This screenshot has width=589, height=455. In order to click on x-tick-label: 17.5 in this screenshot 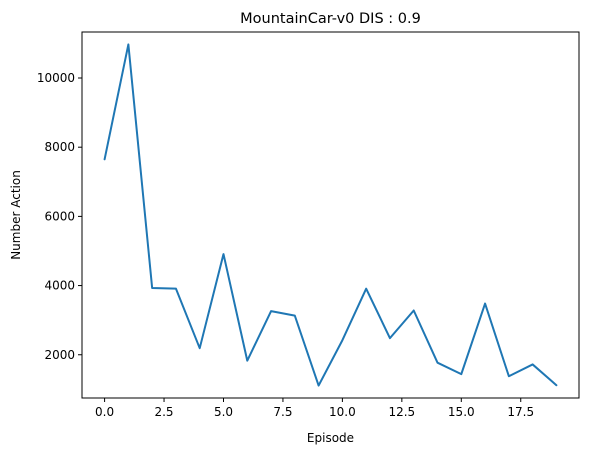, I will do `click(520, 412)`.